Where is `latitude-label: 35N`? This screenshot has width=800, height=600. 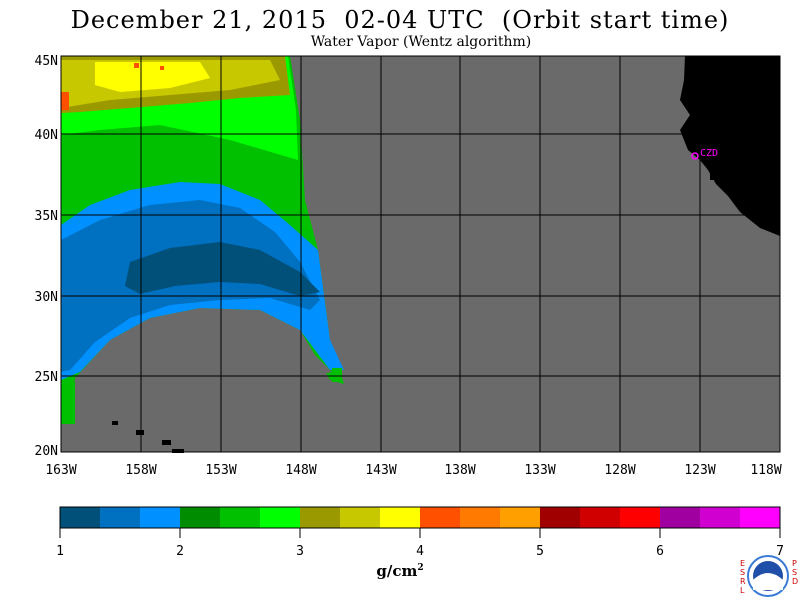
latitude-label: 35N is located at coordinates (46, 216).